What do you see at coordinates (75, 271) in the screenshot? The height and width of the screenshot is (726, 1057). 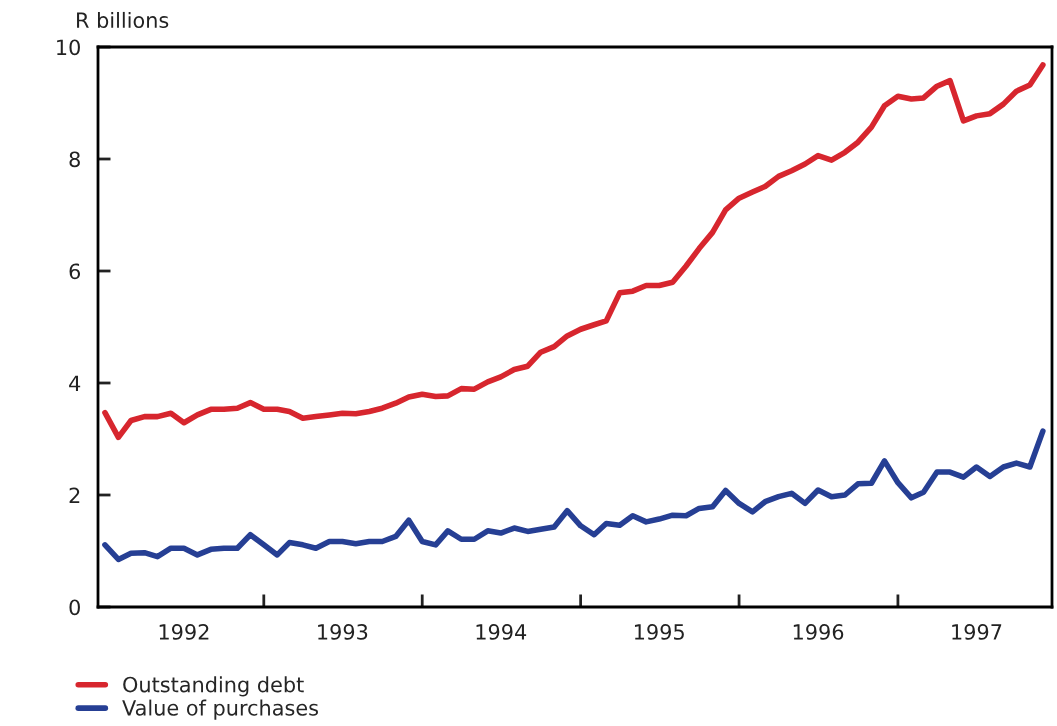 I see `y-tick-label: 6` at bounding box center [75, 271].